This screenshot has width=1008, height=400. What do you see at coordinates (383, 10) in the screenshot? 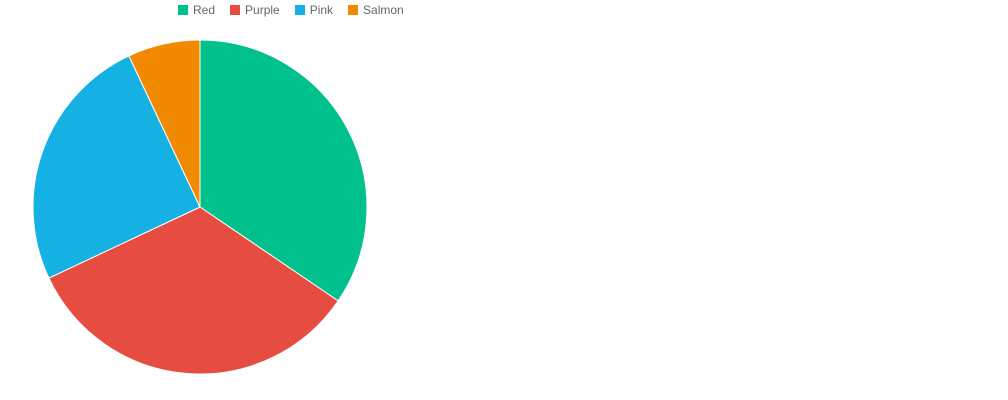
I see `legend-label: Salmon` at bounding box center [383, 10].